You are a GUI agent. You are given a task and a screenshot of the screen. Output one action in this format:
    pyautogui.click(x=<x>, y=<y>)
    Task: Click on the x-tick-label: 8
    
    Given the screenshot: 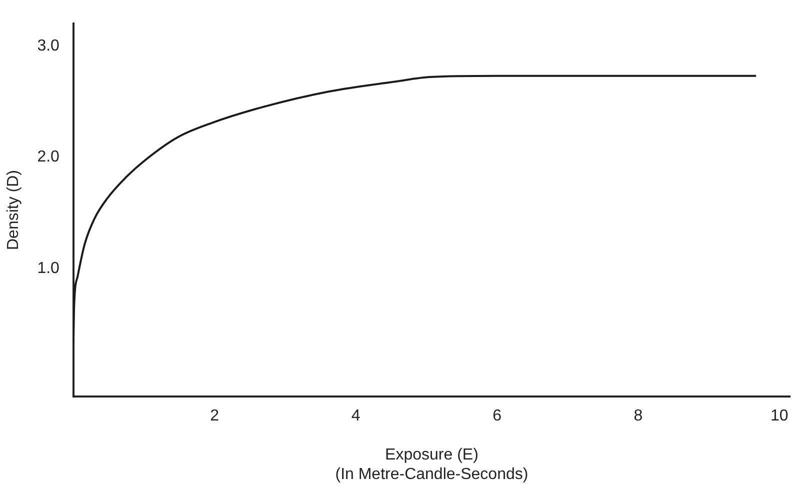 What is the action you would take?
    pyautogui.click(x=638, y=415)
    